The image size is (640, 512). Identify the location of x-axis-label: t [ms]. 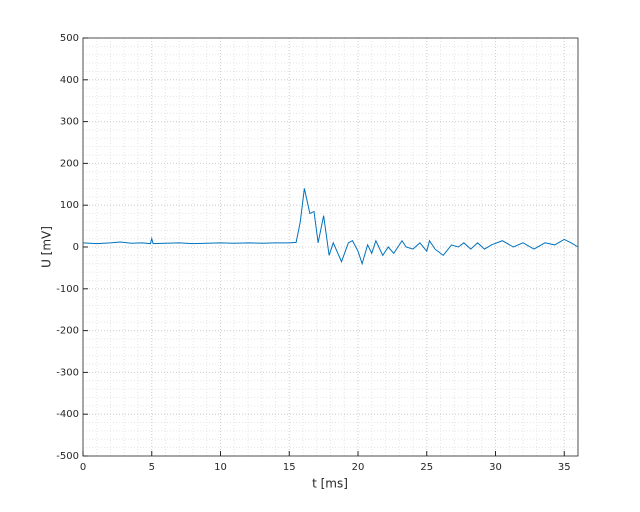
(330, 484).